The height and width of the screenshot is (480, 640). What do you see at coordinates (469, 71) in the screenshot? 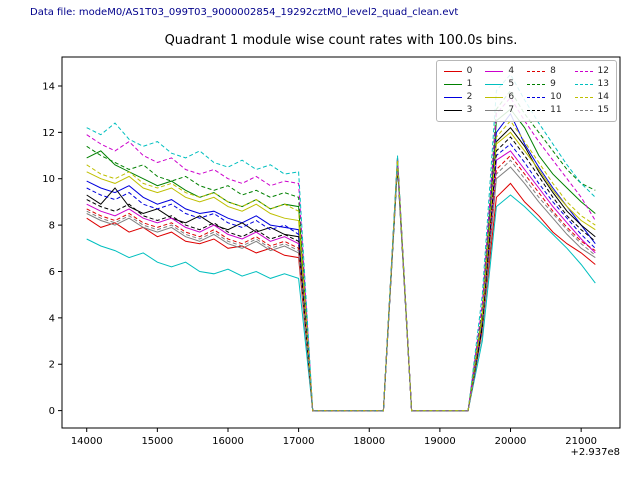
I see `legend-label: 0` at bounding box center [469, 71].